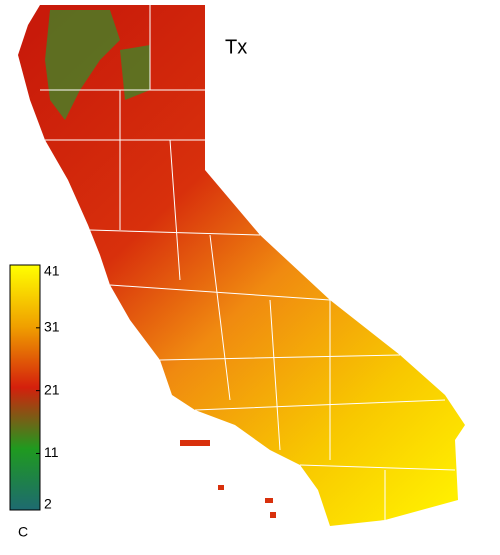 This screenshot has height=555, width=500. I want to click on islands, so click(228, 479).